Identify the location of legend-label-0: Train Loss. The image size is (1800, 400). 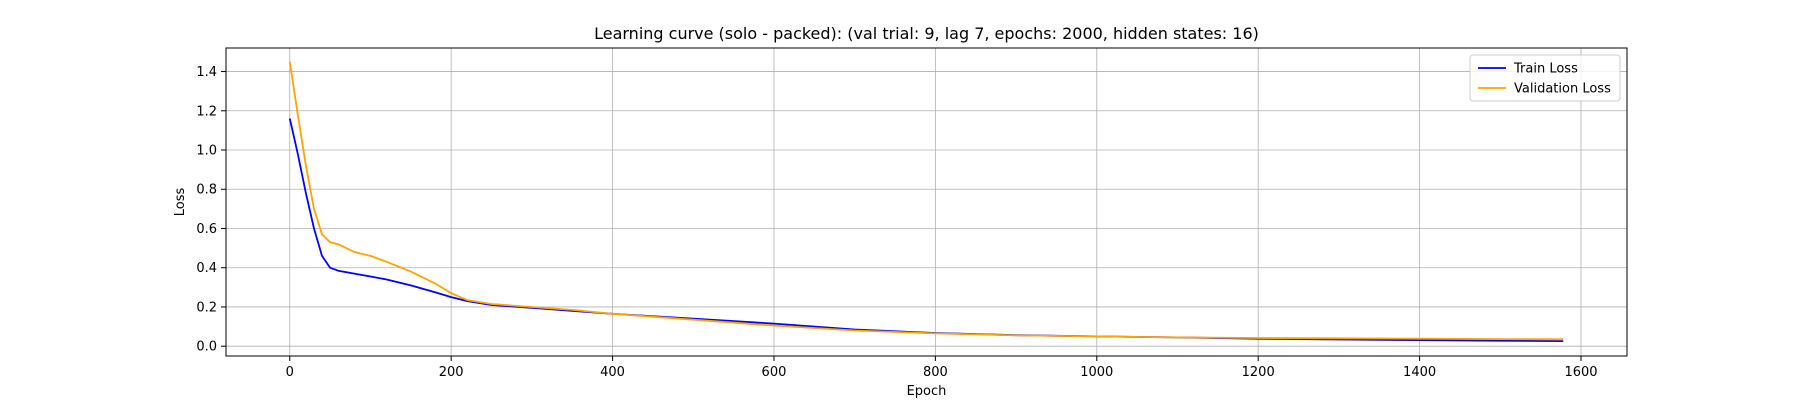
(1545, 69).